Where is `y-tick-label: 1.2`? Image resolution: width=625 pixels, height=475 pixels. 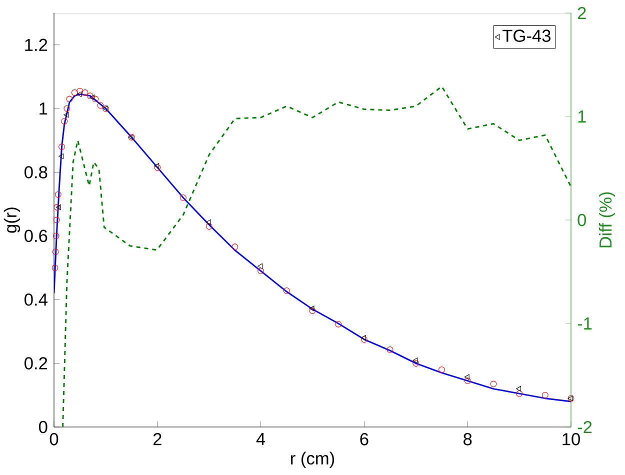
y-tick-label: 1.2 is located at coordinates (36, 44).